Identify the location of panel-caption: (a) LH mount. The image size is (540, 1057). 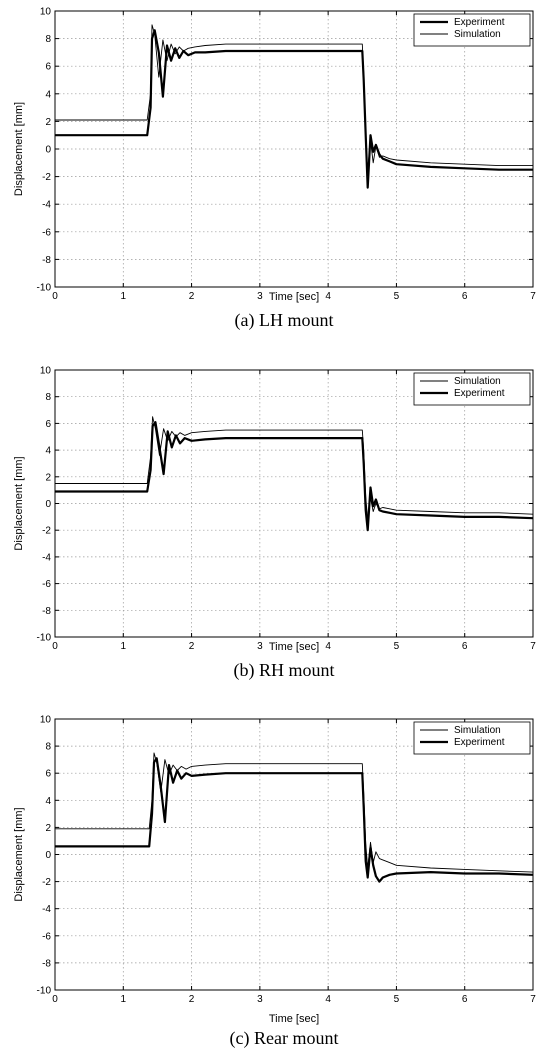
(284, 320).